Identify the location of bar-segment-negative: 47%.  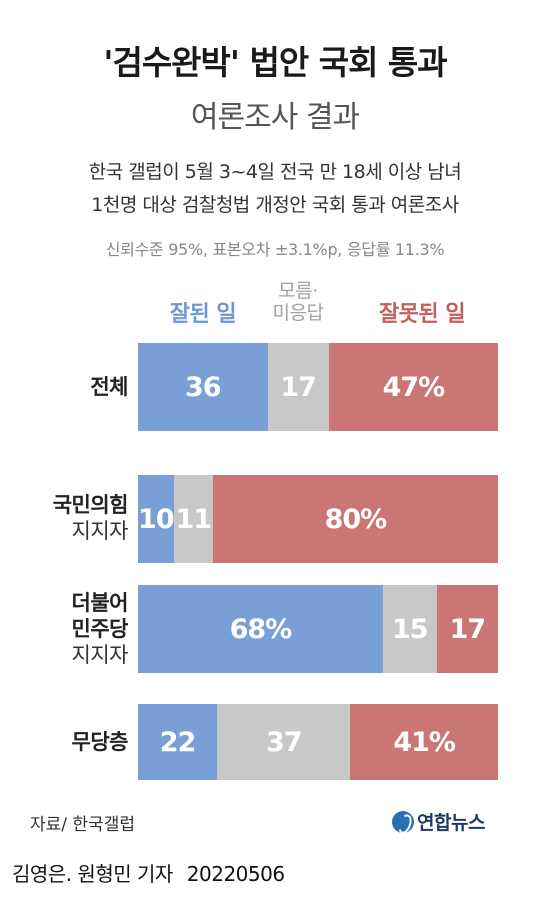
(413, 387).